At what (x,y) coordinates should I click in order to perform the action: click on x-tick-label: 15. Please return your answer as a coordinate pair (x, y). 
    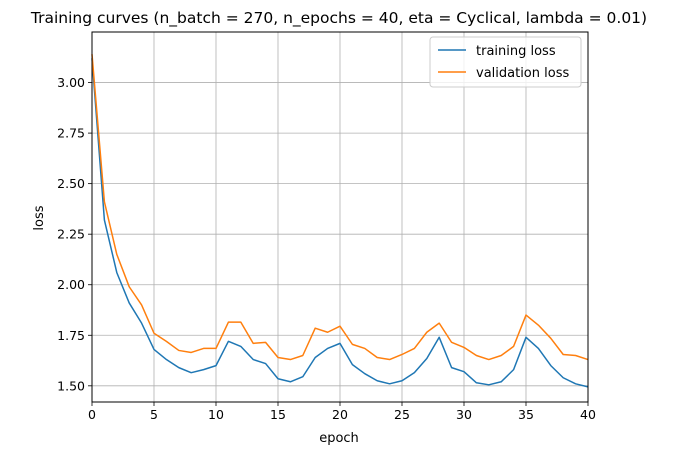
    Looking at the image, I should click on (278, 414).